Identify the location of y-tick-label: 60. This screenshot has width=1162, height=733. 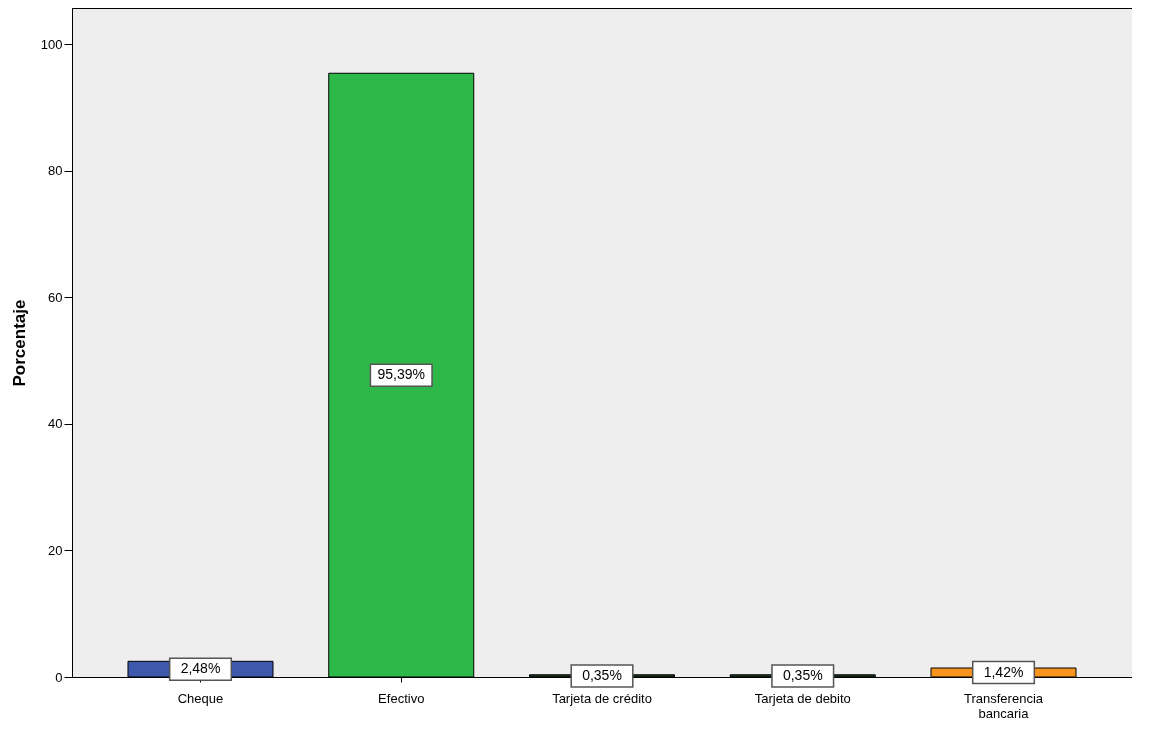
(55, 297).